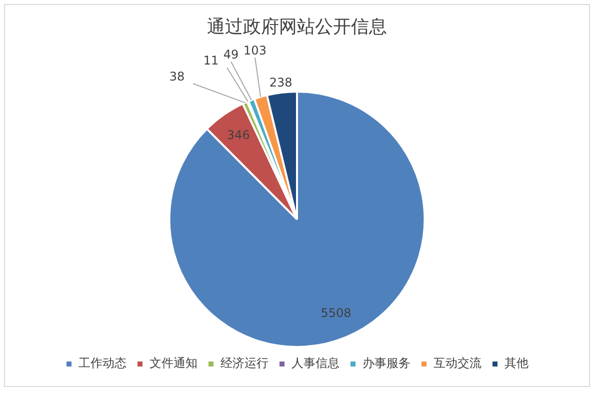 The height and width of the screenshot is (395, 598). What do you see at coordinates (102, 363) in the screenshot?
I see `legend-label: 工作动态` at bounding box center [102, 363].